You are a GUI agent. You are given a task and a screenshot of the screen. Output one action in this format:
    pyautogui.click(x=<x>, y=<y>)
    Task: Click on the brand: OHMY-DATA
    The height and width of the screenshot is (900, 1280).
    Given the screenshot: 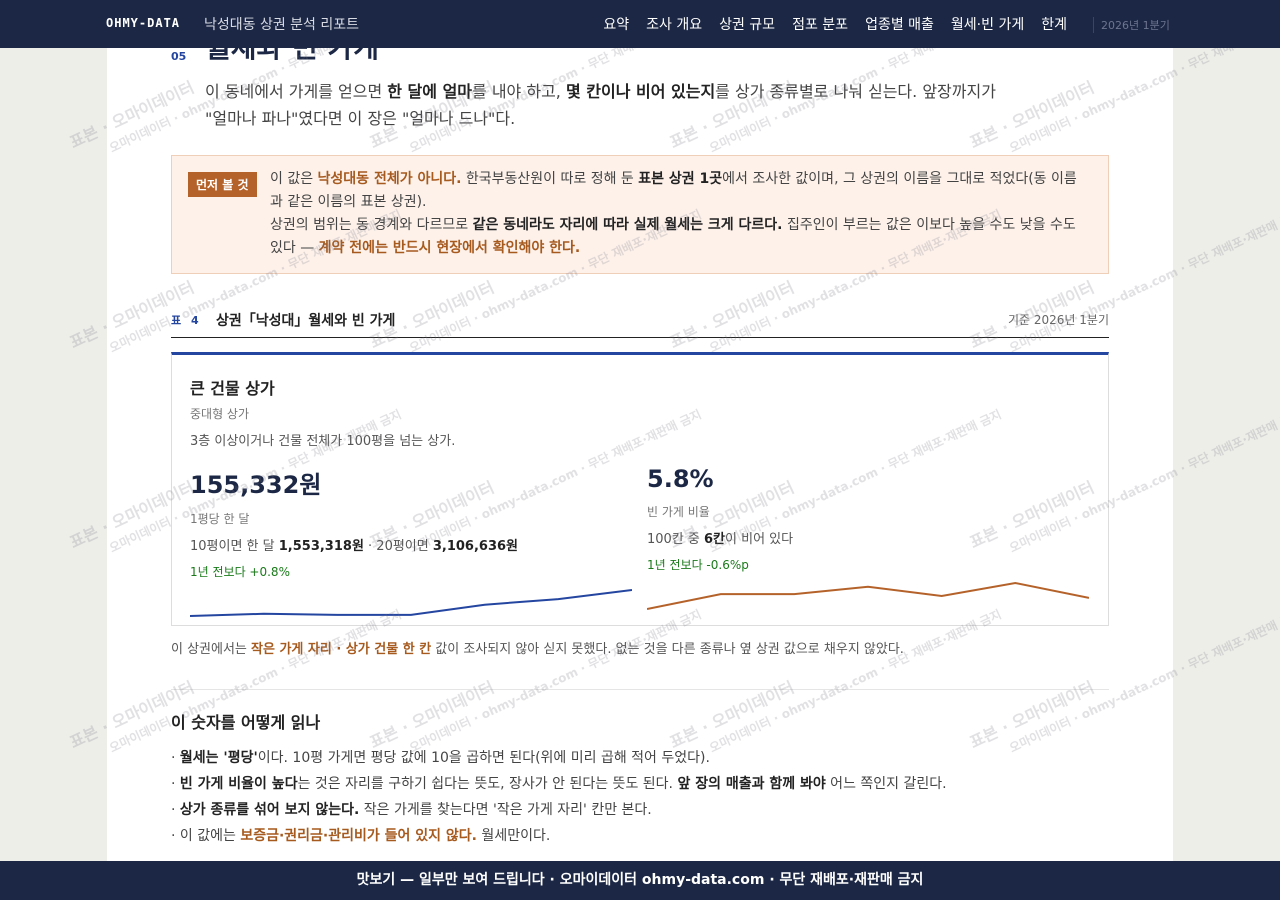 What is the action you would take?
    pyautogui.click(x=143, y=23)
    